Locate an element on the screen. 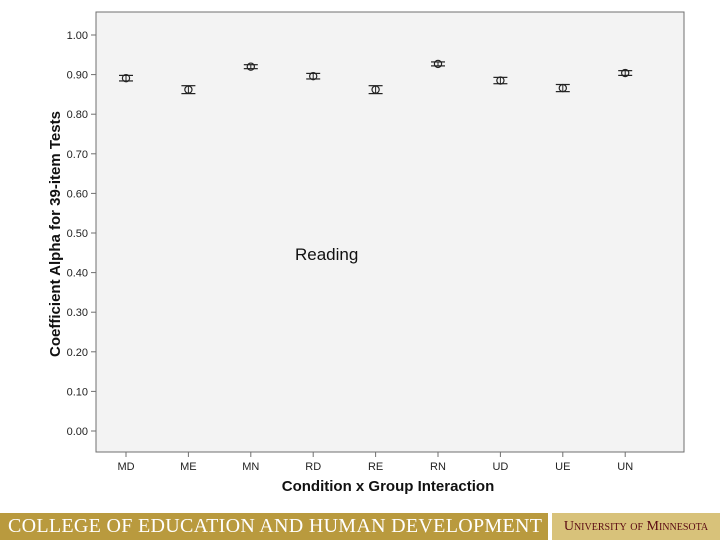  data-point-md is located at coordinates (126, 78).